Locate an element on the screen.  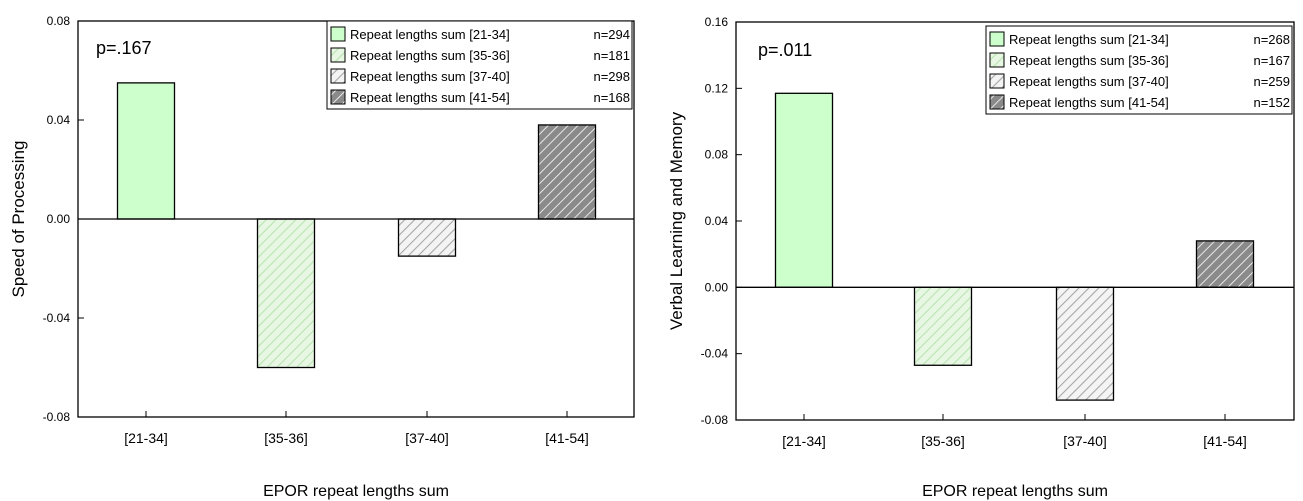
legend-count: n=294 is located at coordinates (611, 34).